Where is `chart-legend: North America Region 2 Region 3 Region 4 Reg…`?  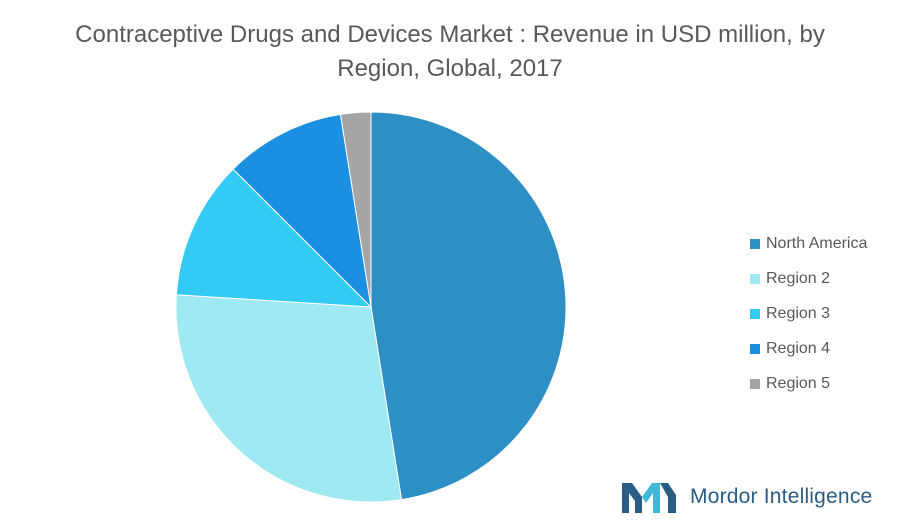 chart-legend: North America Region 2 Region 3 Region 4 Reg… is located at coordinates (808, 313).